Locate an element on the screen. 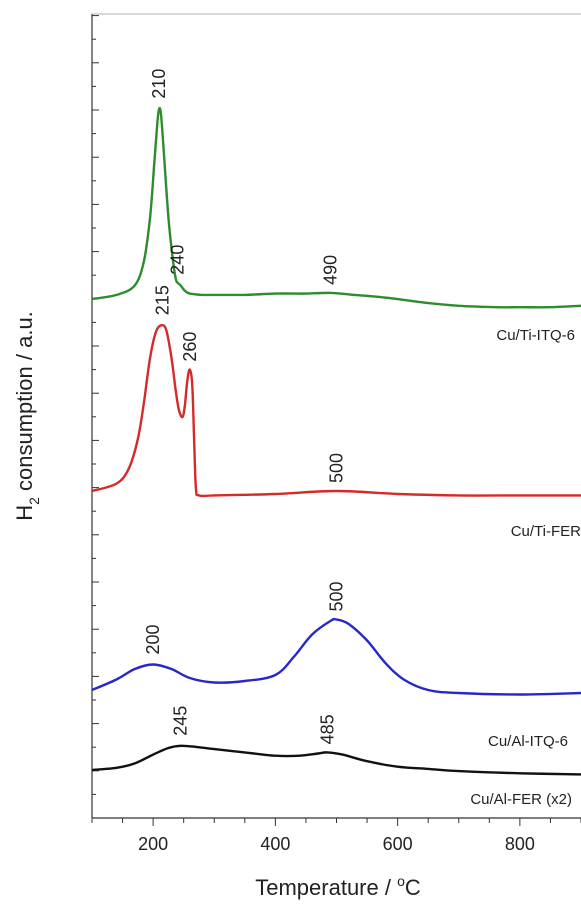 The image size is (581, 904). peak-label: 485 is located at coordinates (327, 729).